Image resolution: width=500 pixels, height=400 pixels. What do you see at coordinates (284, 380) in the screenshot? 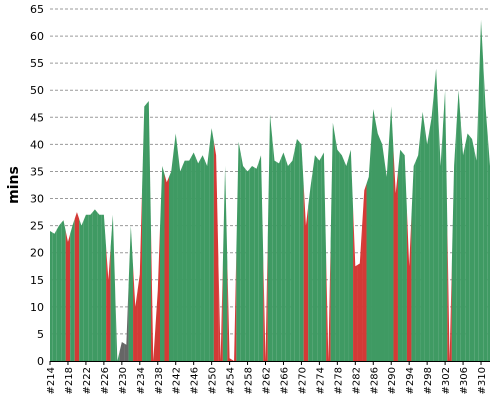
I see `x-tick-label: #266` at bounding box center [284, 380].